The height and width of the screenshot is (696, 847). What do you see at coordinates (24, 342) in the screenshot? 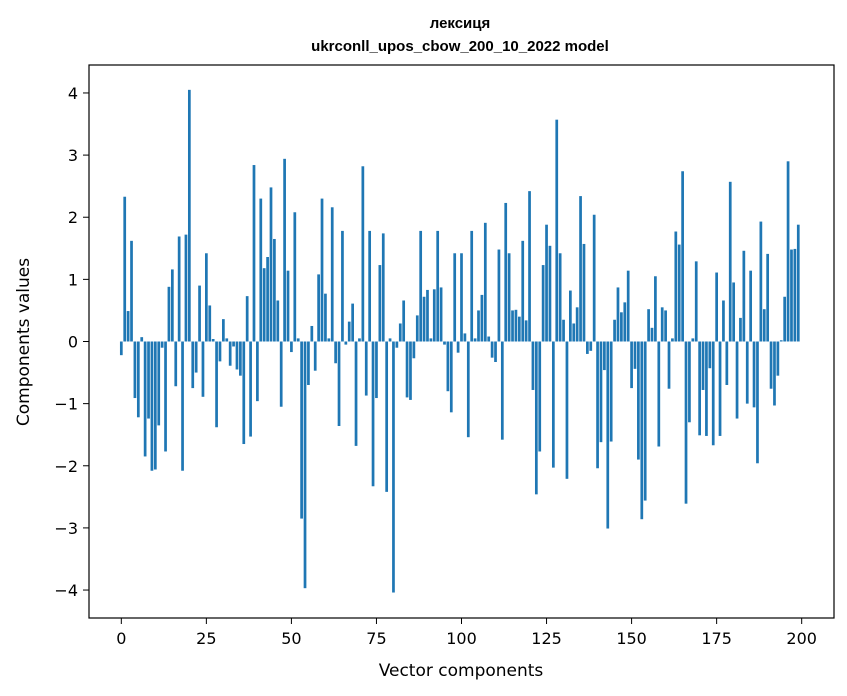
I see `y-axis-label: Components values` at bounding box center [24, 342].